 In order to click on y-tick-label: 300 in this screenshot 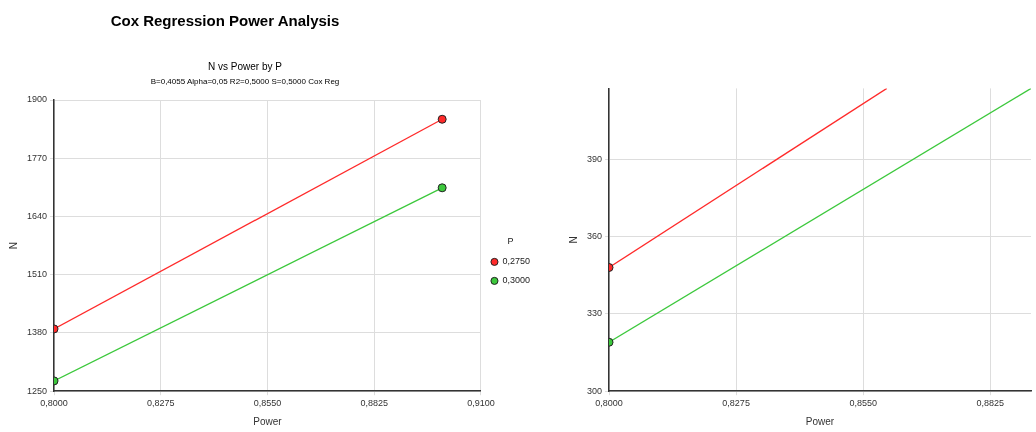, I will do `click(594, 390)`.